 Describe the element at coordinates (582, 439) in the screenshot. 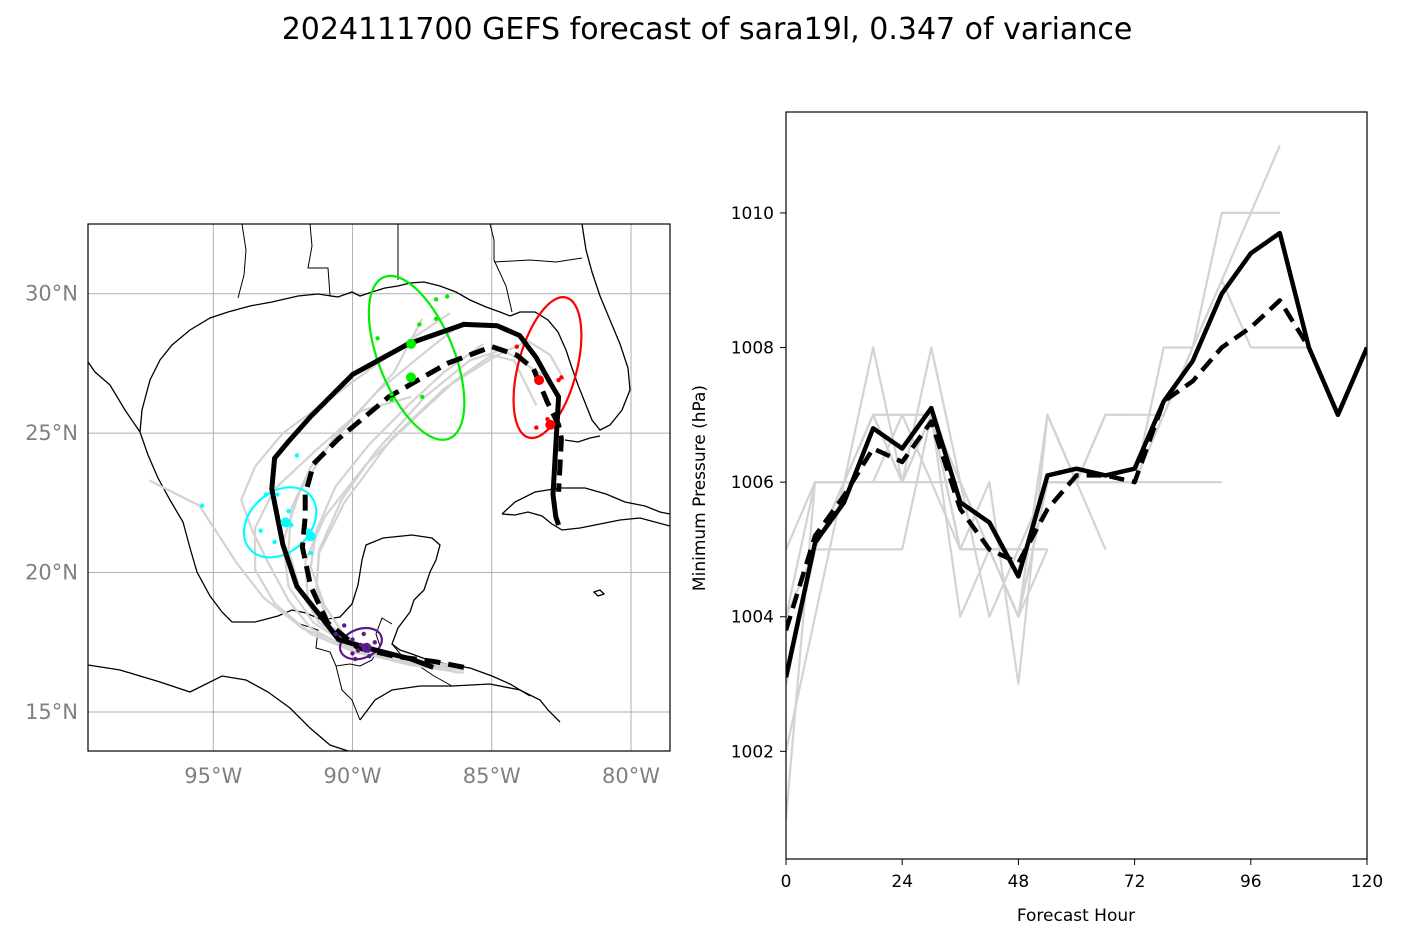

I see `coastline-florida-keys` at that location.